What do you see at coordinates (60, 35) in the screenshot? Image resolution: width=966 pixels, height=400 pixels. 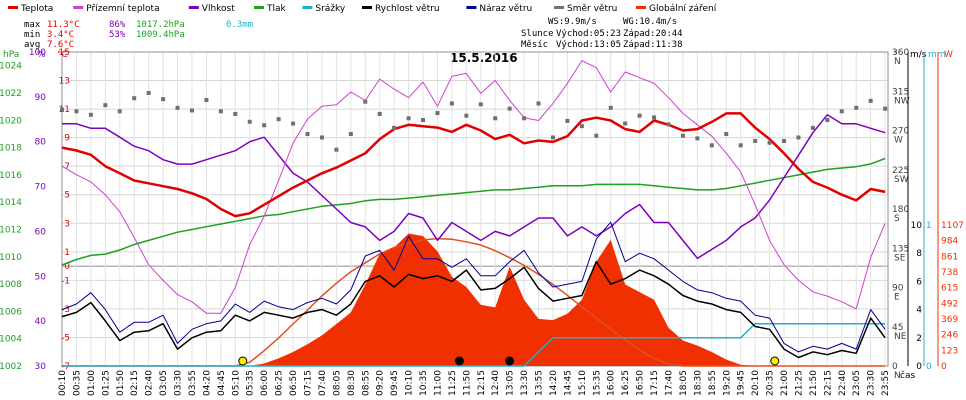 I see `stat-min-temp: 3.4°C` at bounding box center [60, 35].